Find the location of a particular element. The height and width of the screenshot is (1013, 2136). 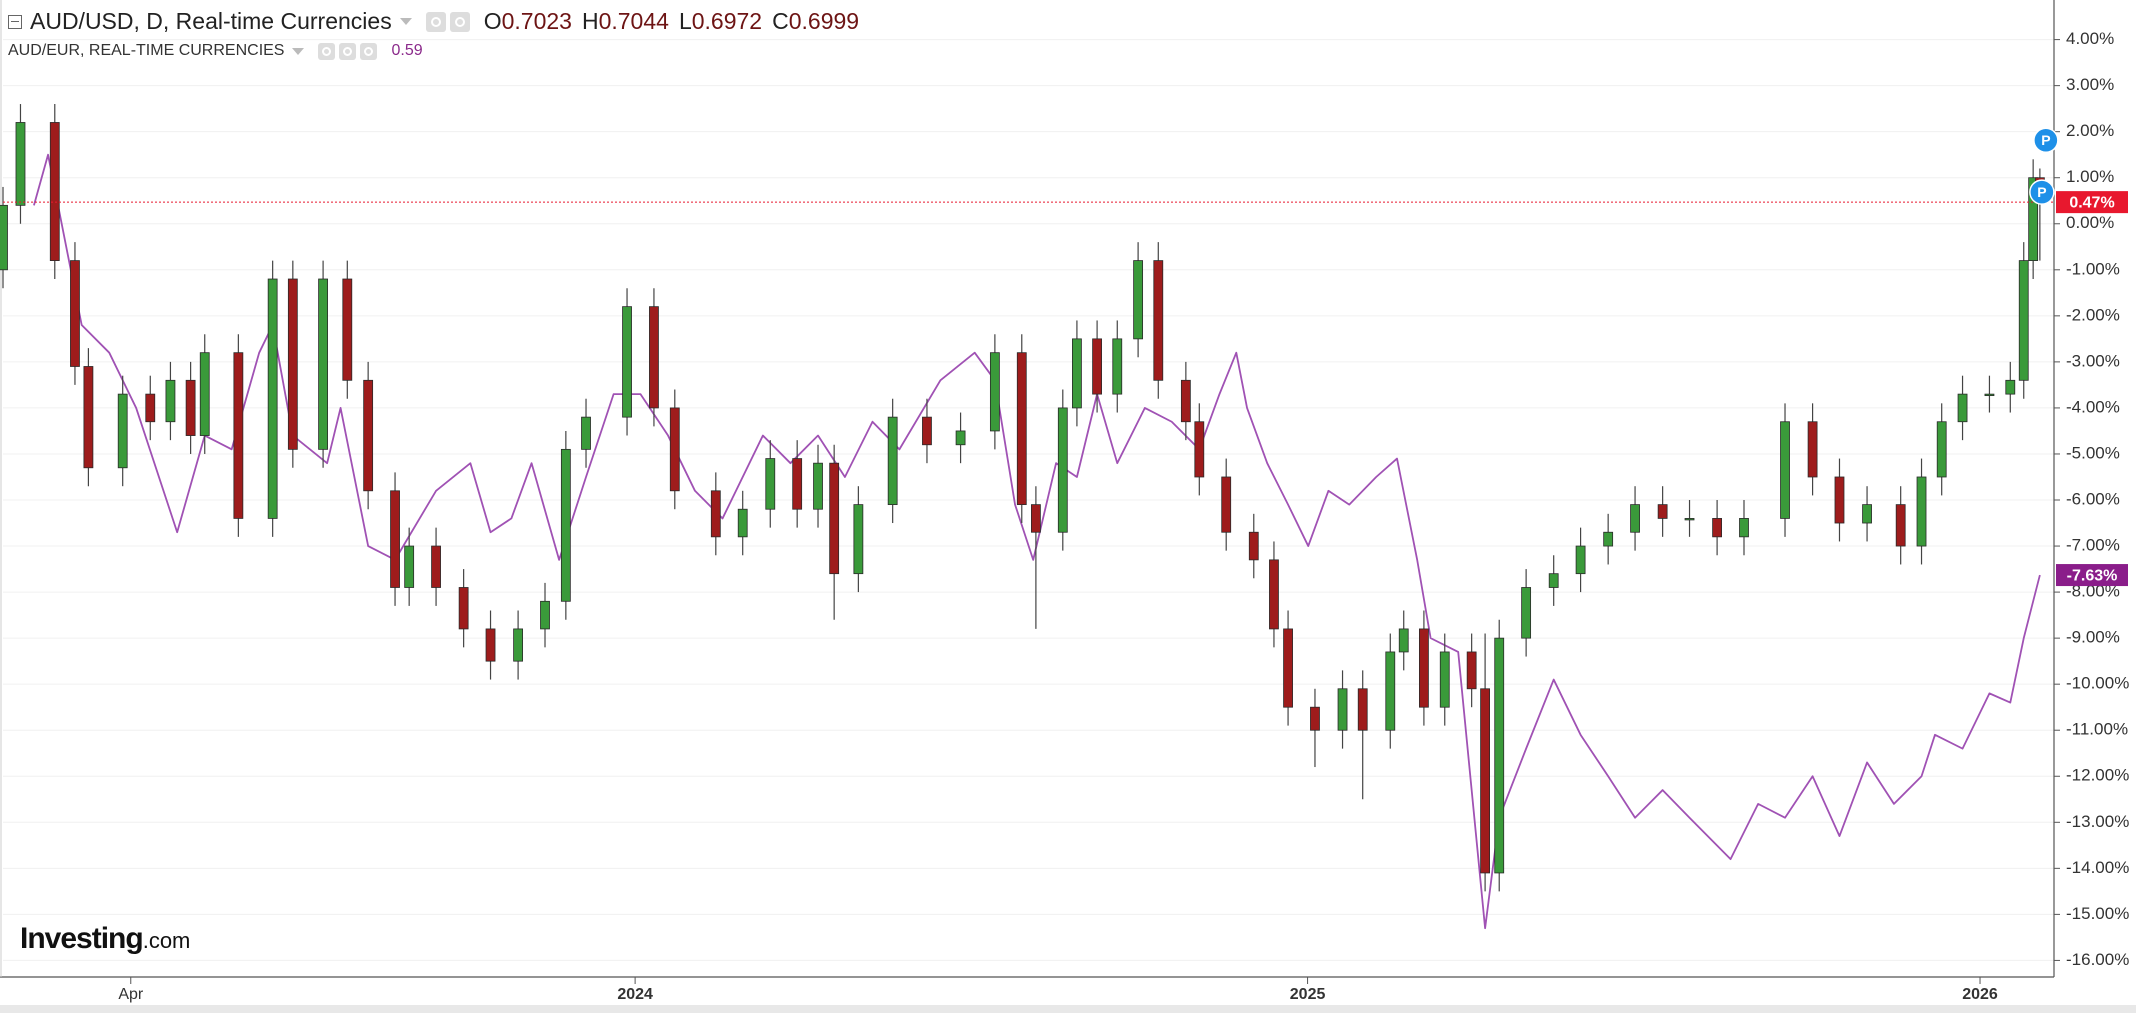

ohlc-key: H is located at coordinates (590, 21).